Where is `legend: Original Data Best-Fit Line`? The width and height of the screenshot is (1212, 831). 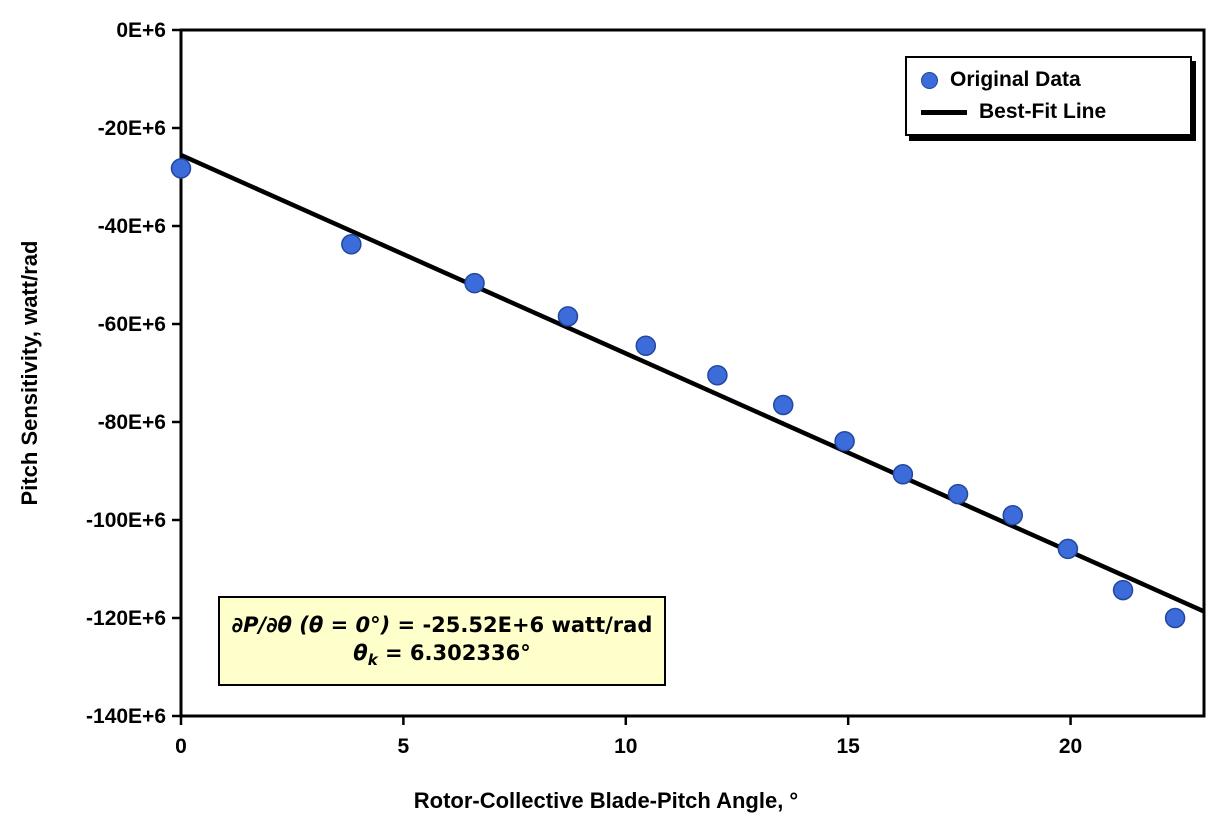
legend: Original Data Best-Fit Line is located at coordinates (1048, 96).